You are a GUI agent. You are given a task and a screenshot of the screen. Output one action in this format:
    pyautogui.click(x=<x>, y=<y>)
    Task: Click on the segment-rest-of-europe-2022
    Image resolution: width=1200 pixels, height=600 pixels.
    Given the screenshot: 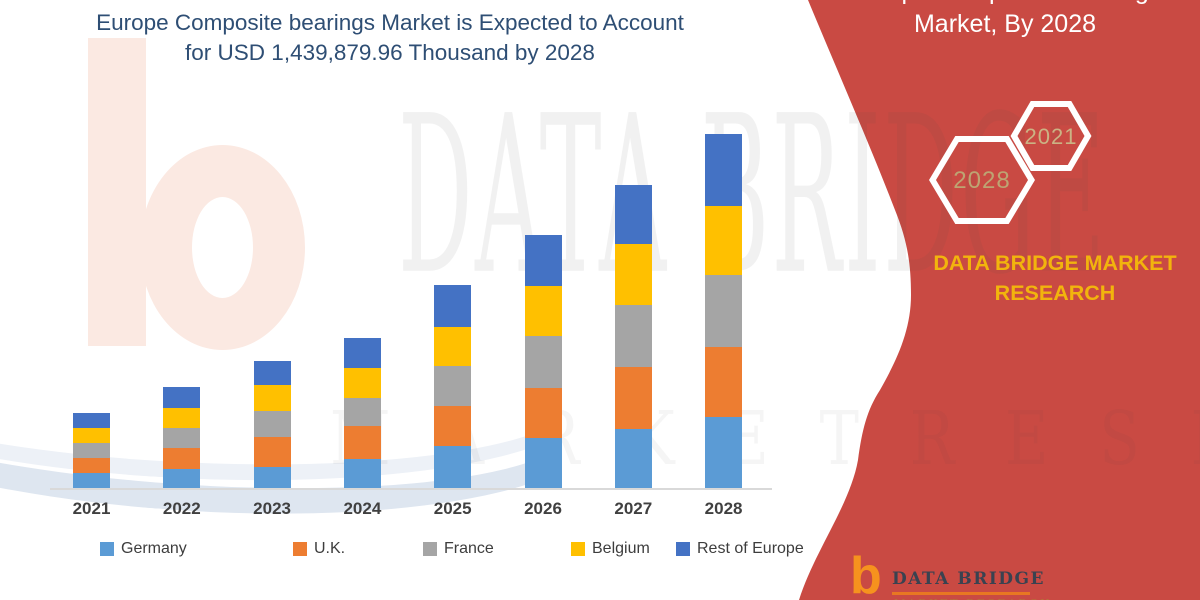 What is the action you would take?
    pyautogui.click(x=182, y=397)
    